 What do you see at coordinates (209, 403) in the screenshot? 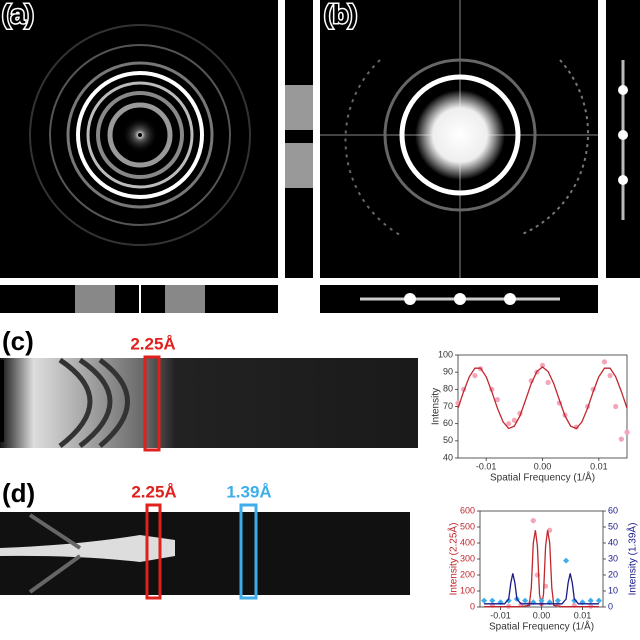
I see `line-profile-image-c` at bounding box center [209, 403].